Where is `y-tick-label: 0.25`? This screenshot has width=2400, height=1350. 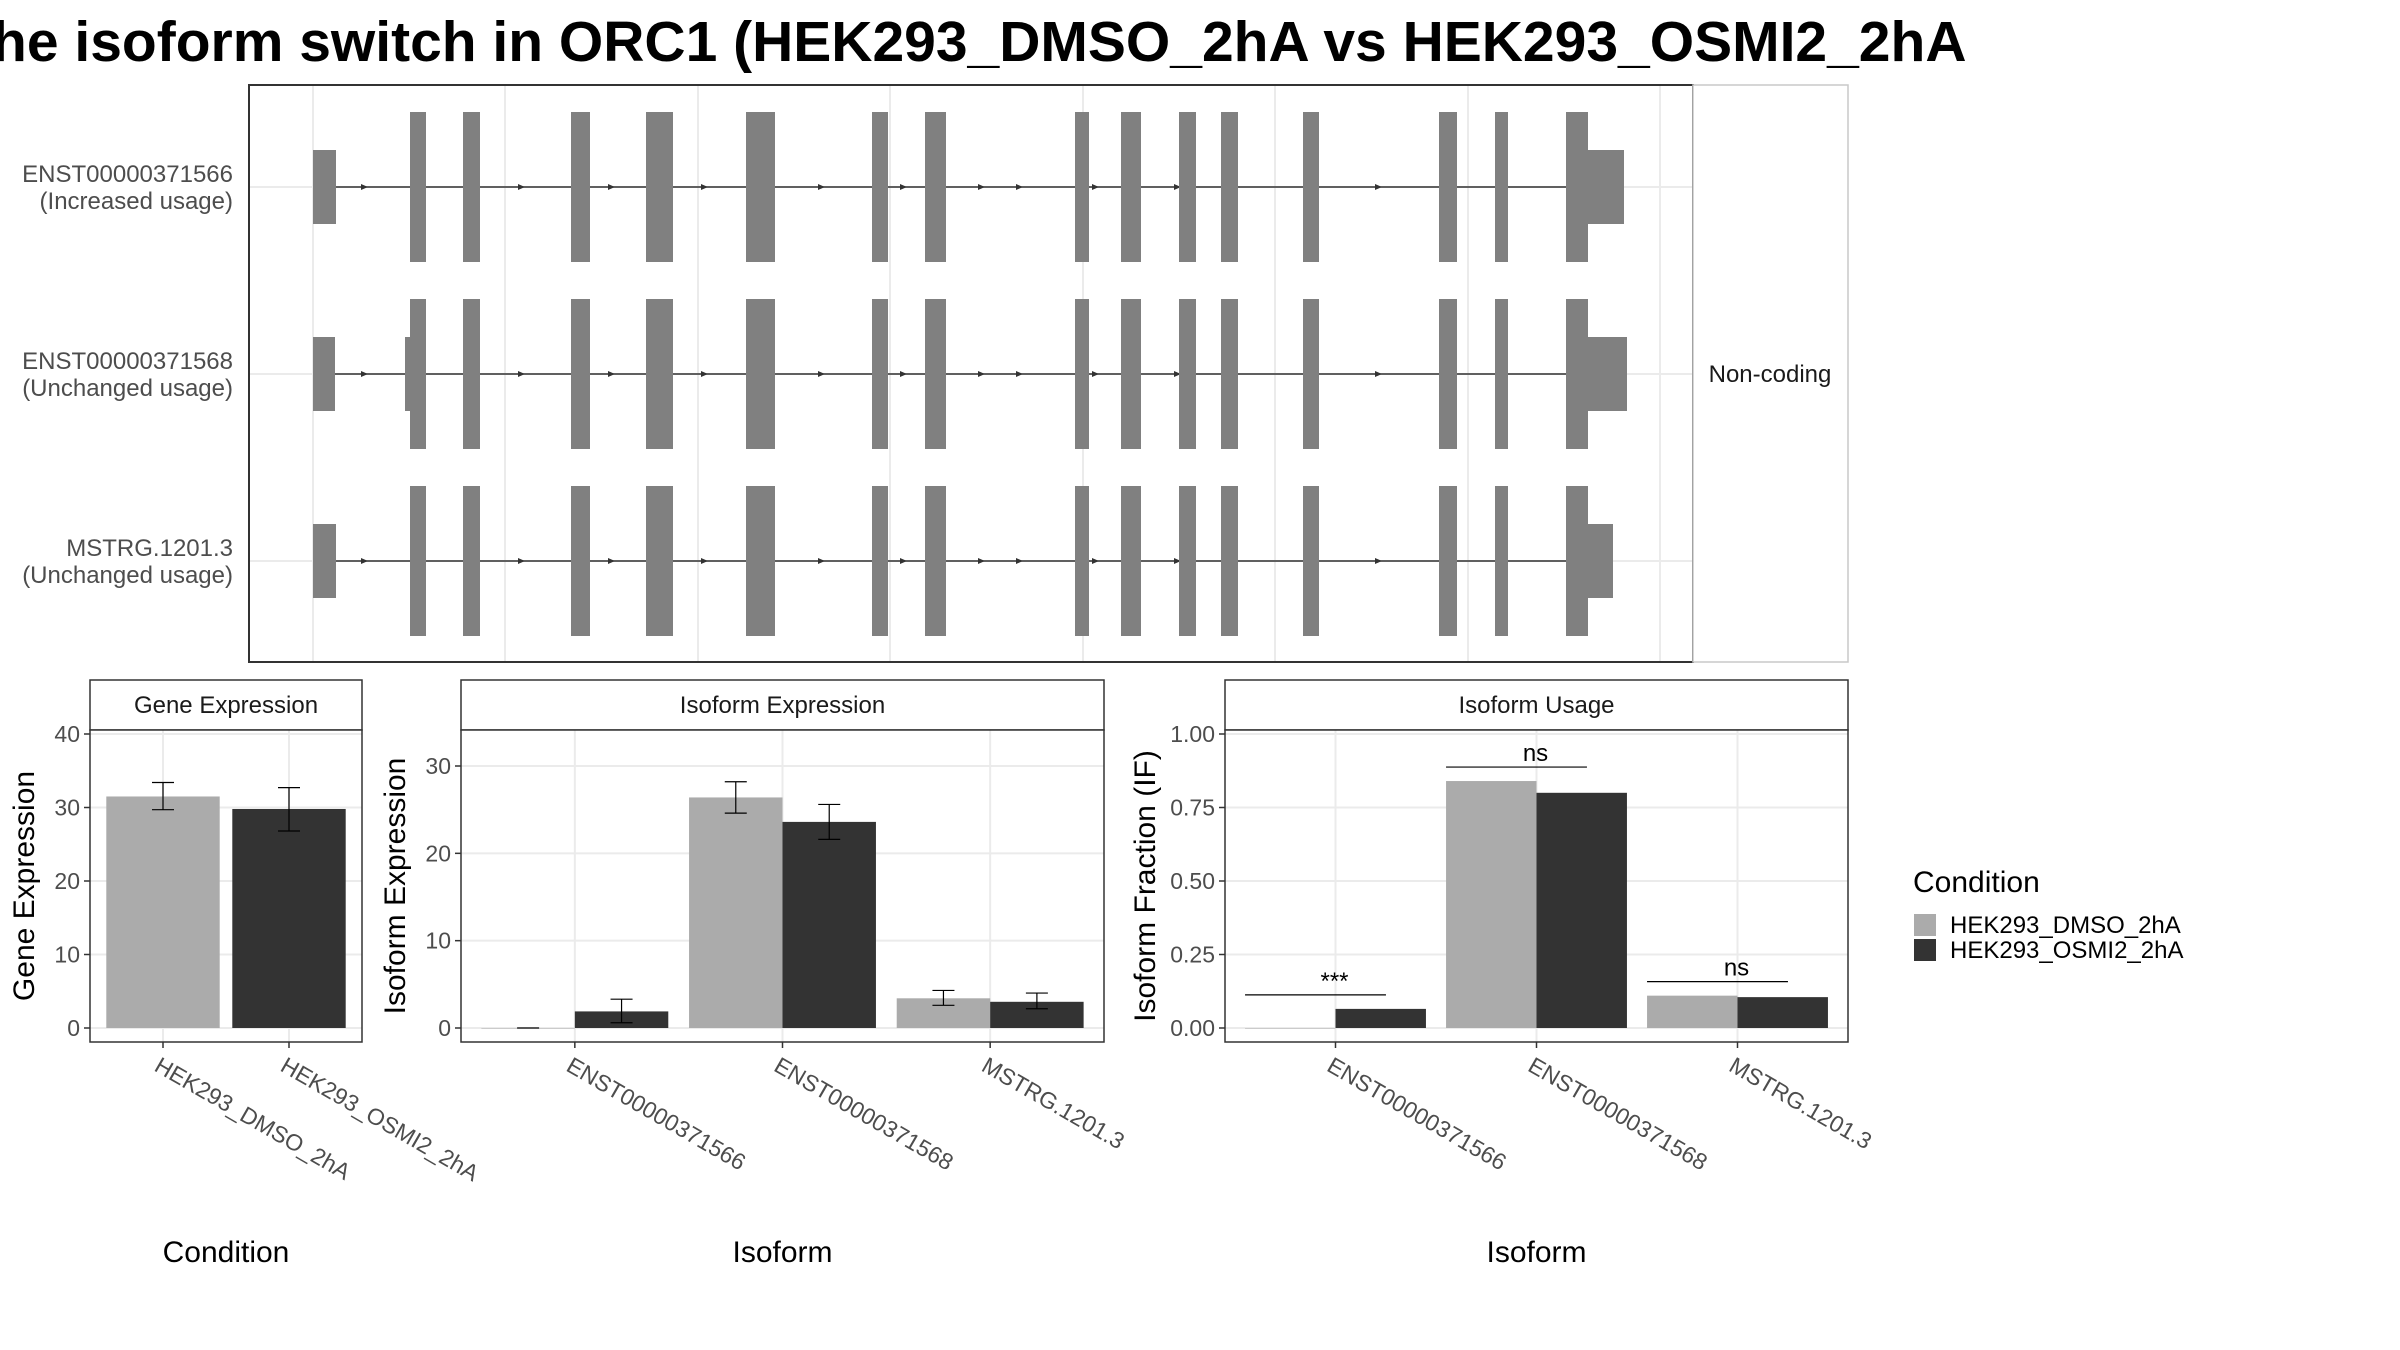 y-tick-label: 0.25 is located at coordinates (1192, 955).